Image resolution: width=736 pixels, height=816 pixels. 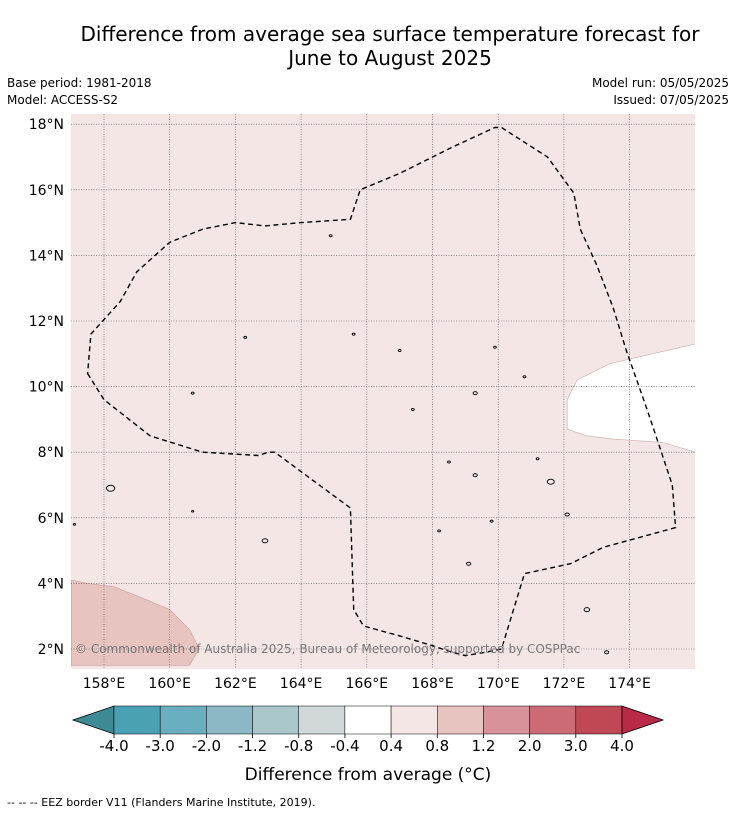 I want to click on colorbar-tick-label: 4.0, so click(x=622, y=746).